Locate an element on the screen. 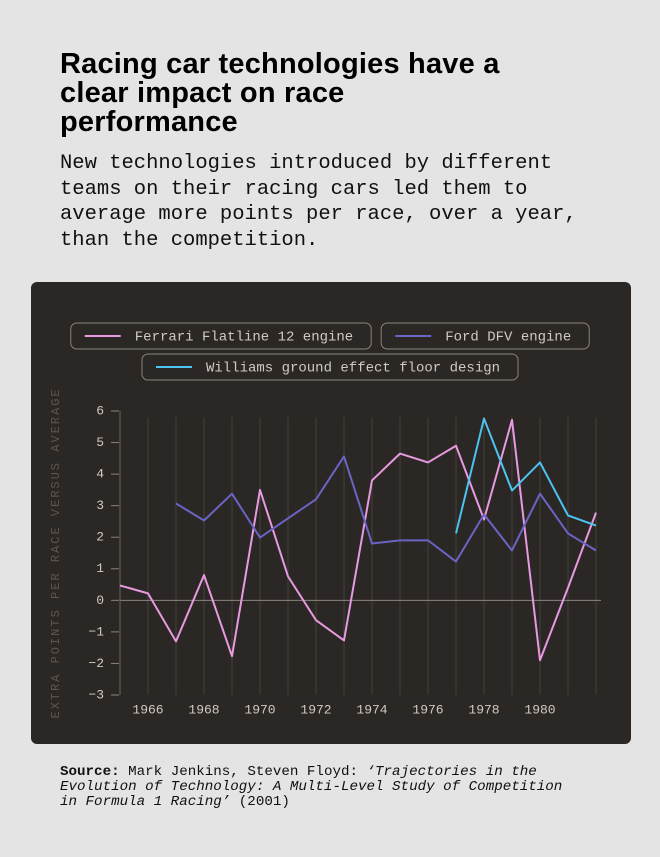 The height and width of the screenshot is (857, 660). x-tick-label: 1974 is located at coordinates (371, 709).